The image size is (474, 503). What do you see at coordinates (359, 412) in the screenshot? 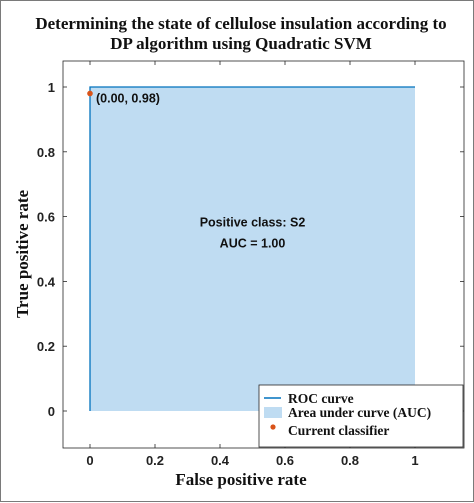
I see `legend-auc-label: Area under curve (AUC)` at bounding box center [359, 412].